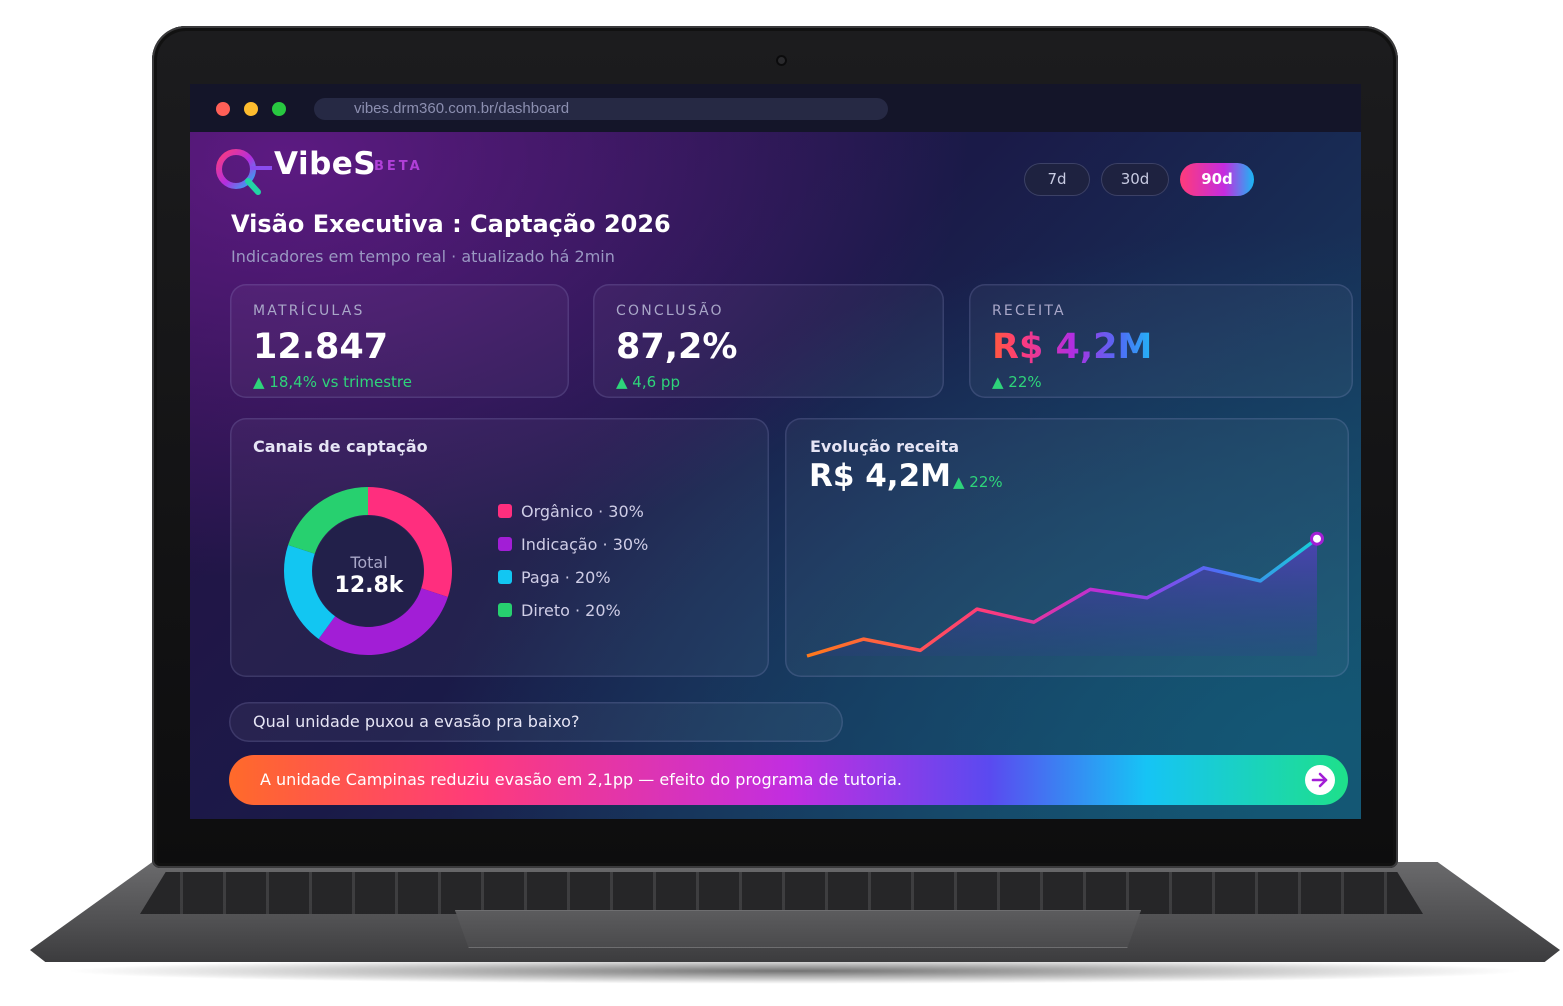  Describe the element at coordinates (321, 347) in the screenshot. I see `kpi-value: 12.847` at that location.